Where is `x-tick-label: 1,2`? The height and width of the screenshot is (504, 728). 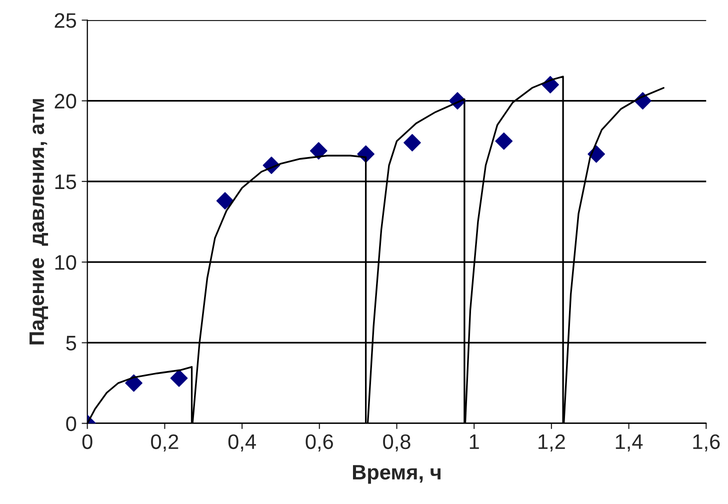
x-tick-label: 1,2 is located at coordinates (551, 443).